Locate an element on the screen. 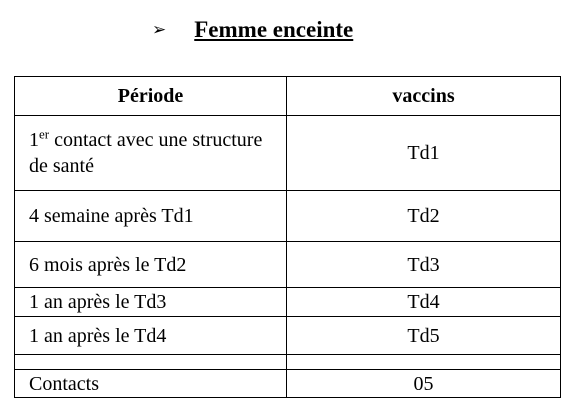 The width and height of the screenshot is (575, 417). table-header-row: Période vaccins is located at coordinates (287, 96).